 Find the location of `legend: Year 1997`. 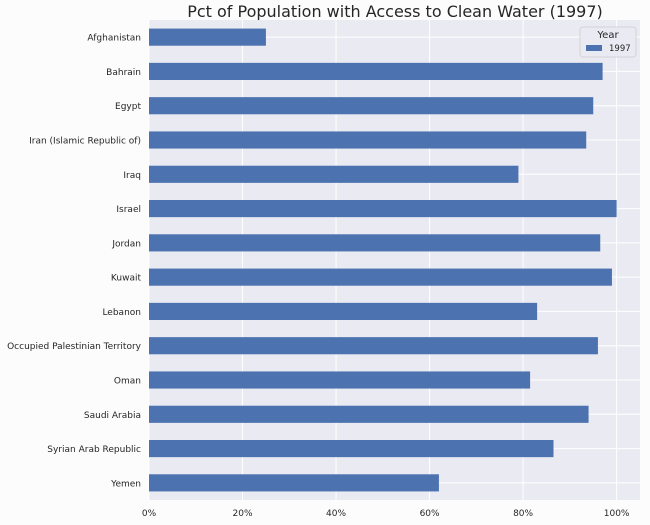

legend: Year 1997 is located at coordinates (608, 42).